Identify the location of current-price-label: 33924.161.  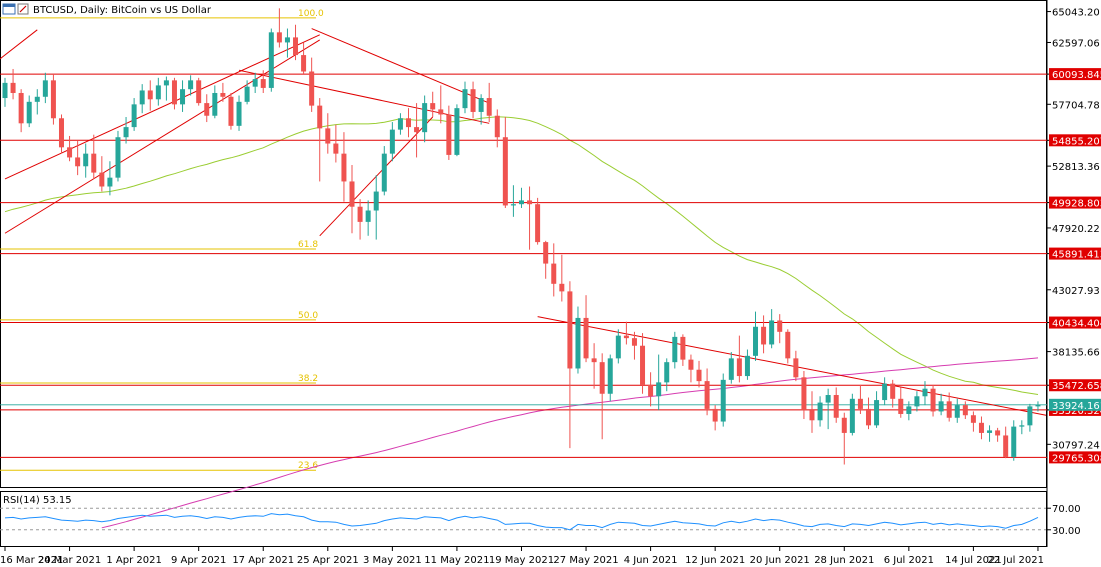
(1076, 406).